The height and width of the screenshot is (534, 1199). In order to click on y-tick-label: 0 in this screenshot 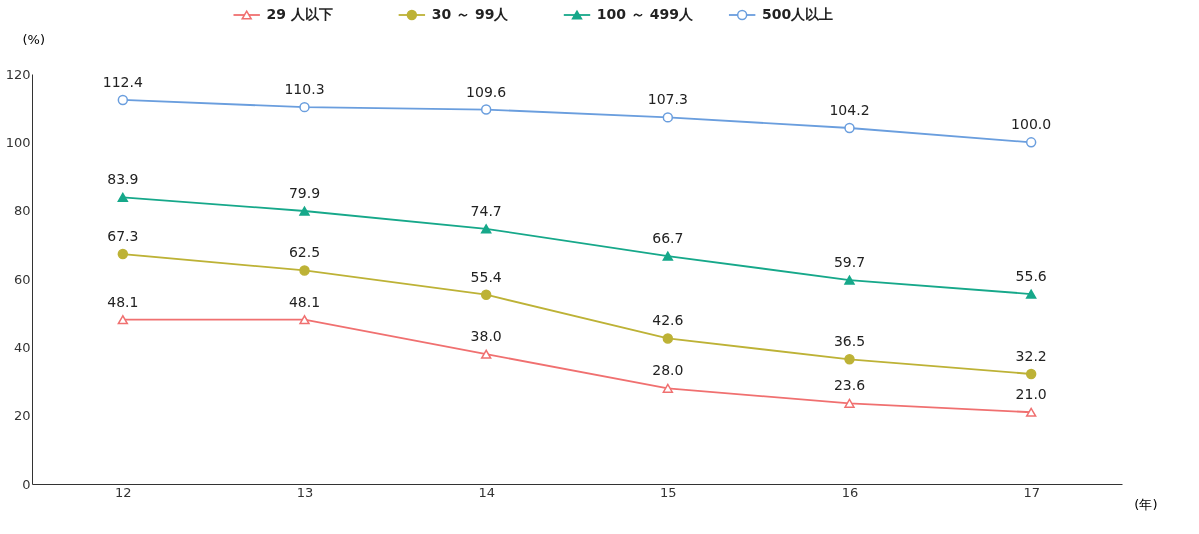, I will do `click(26, 484)`.